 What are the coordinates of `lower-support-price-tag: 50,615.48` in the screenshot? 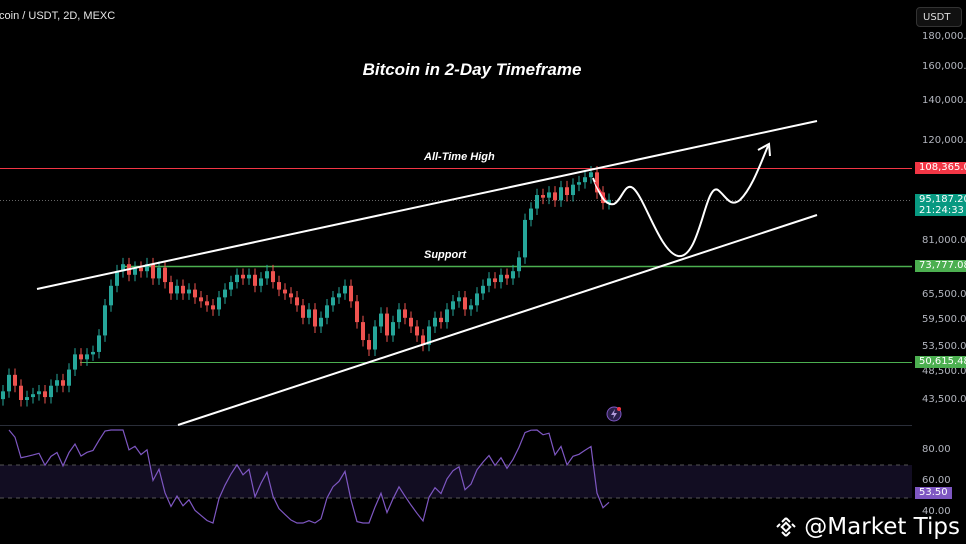 It's located at (940, 362).